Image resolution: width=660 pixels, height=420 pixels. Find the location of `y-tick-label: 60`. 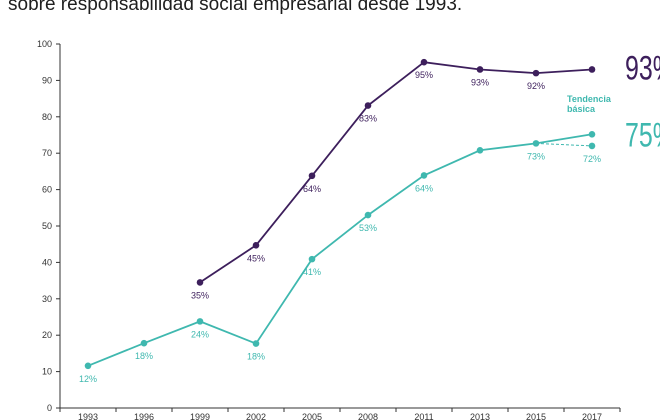

y-tick-label: 60 is located at coordinates (47, 190).